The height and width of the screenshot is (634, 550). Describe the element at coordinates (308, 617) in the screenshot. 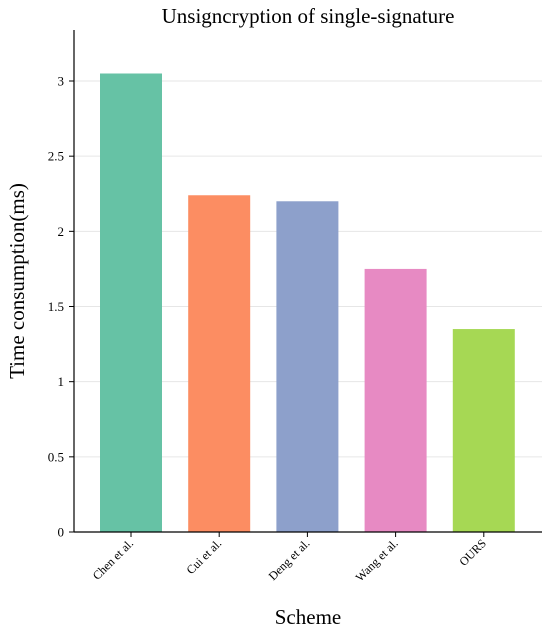

I see `x-axis-label: Scheme` at that location.